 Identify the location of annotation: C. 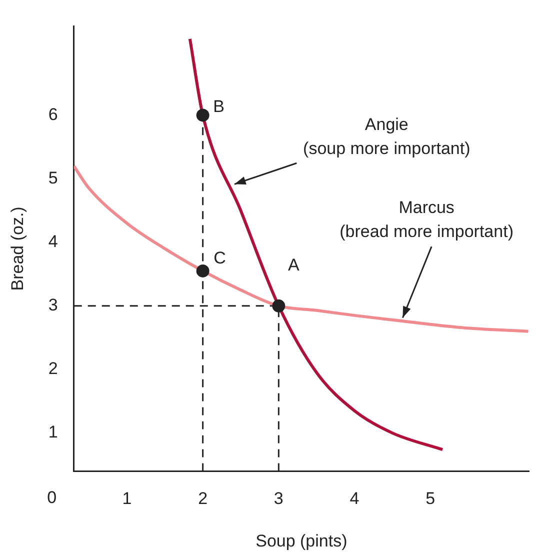
(220, 258).